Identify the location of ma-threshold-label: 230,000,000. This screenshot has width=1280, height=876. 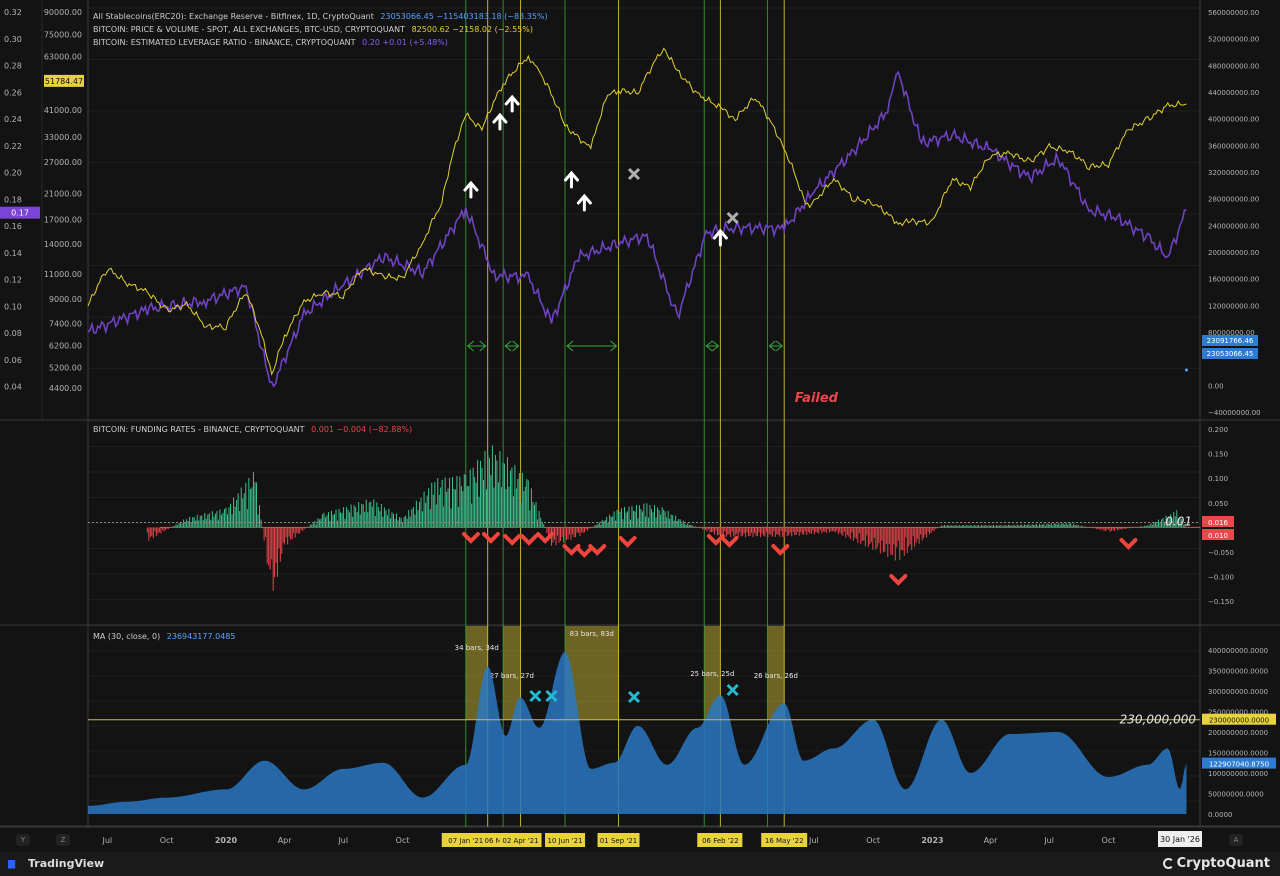
(1158, 720).